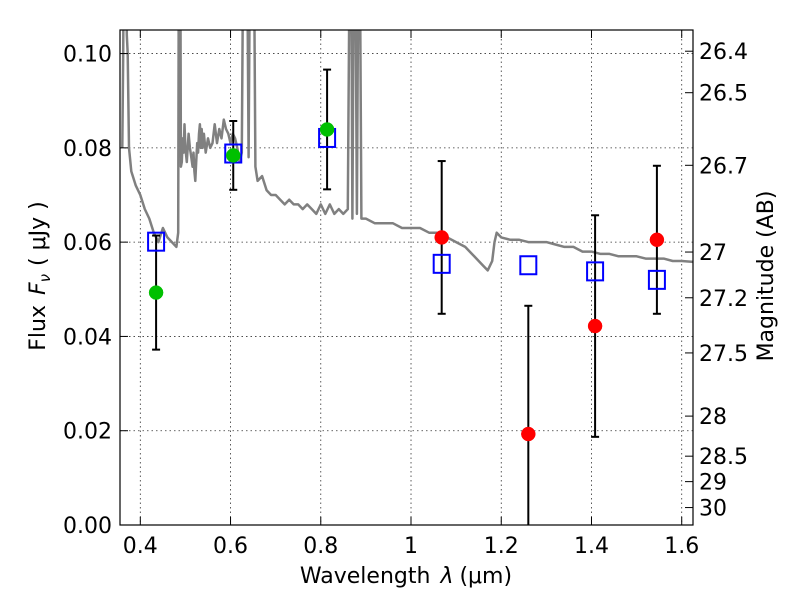  Describe the element at coordinates (713, 417) in the screenshot. I see `y2-tick-label: 28` at that location.